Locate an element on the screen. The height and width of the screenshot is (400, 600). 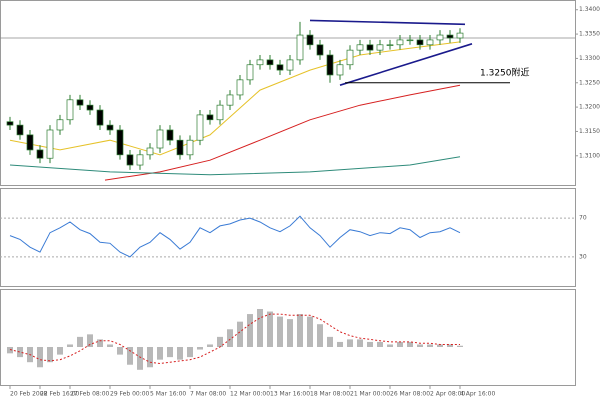
y-tick-label: 1.3400 is located at coordinates (589, 9).